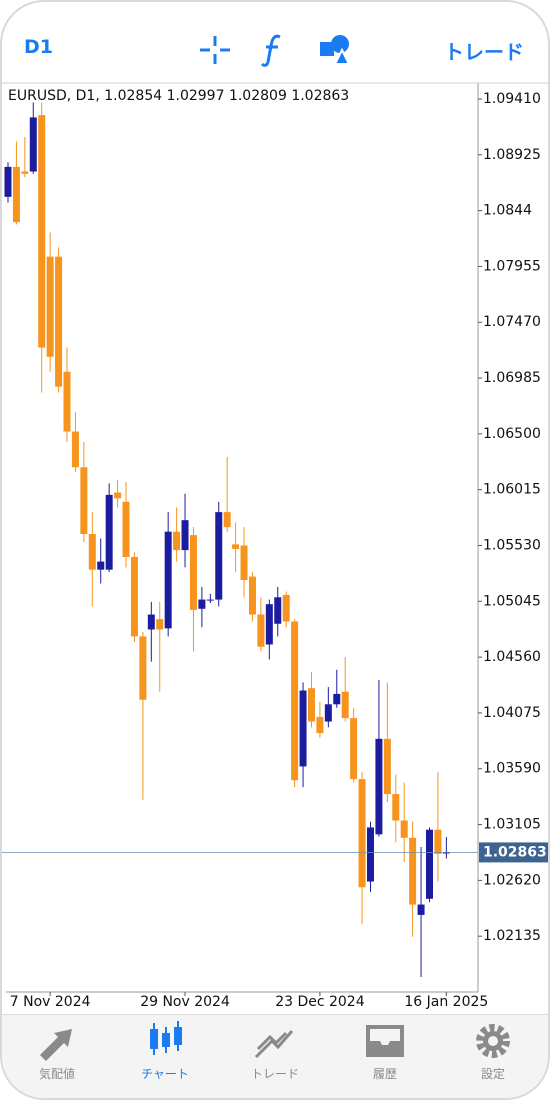 This screenshot has height=1100, width=550. What do you see at coordinates (512, 545) in the screenshot?
I see `y-tick-label: 1.05530` at bounding box center [512, 545].